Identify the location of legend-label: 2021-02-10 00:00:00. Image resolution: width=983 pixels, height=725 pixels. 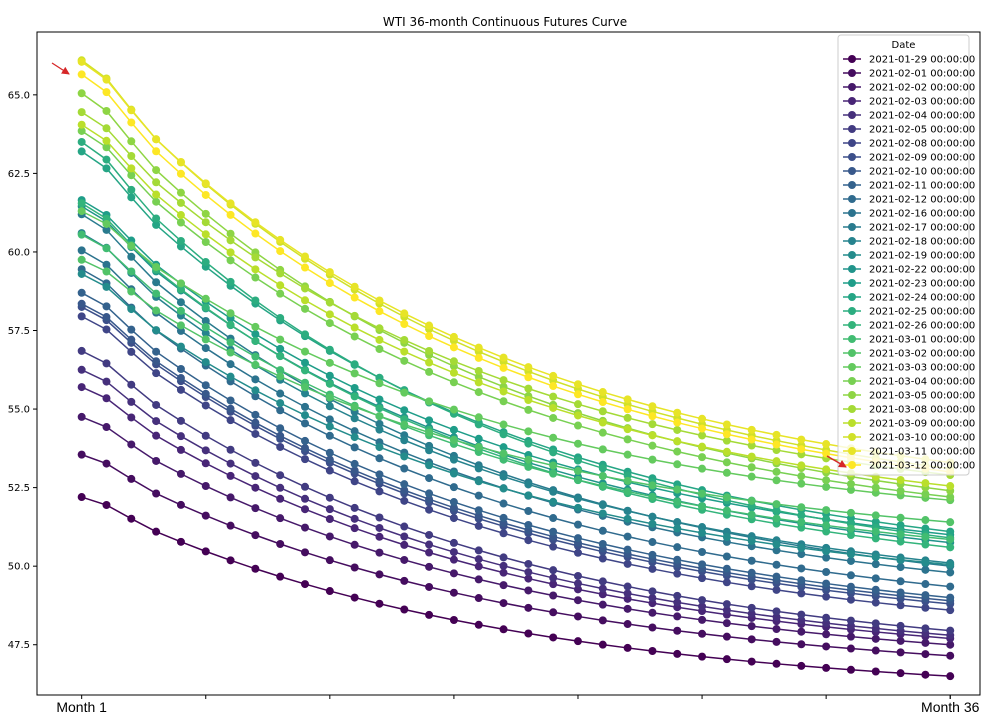
(922, 172).